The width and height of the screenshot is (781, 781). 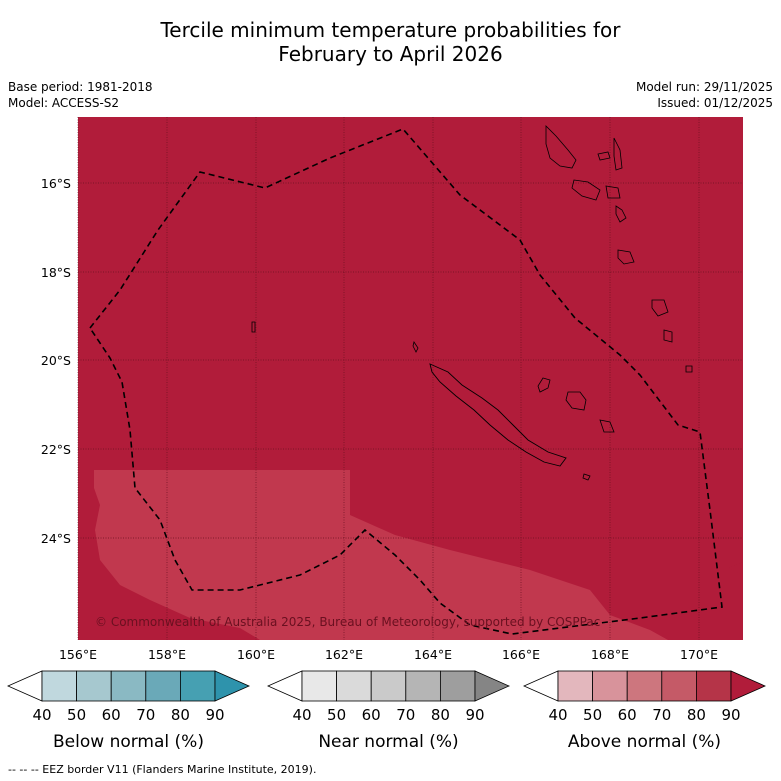 What do you see at coordinates (613, 192) in the screenshot?
I see `ambrym-island` at bounding box center [613, 192].